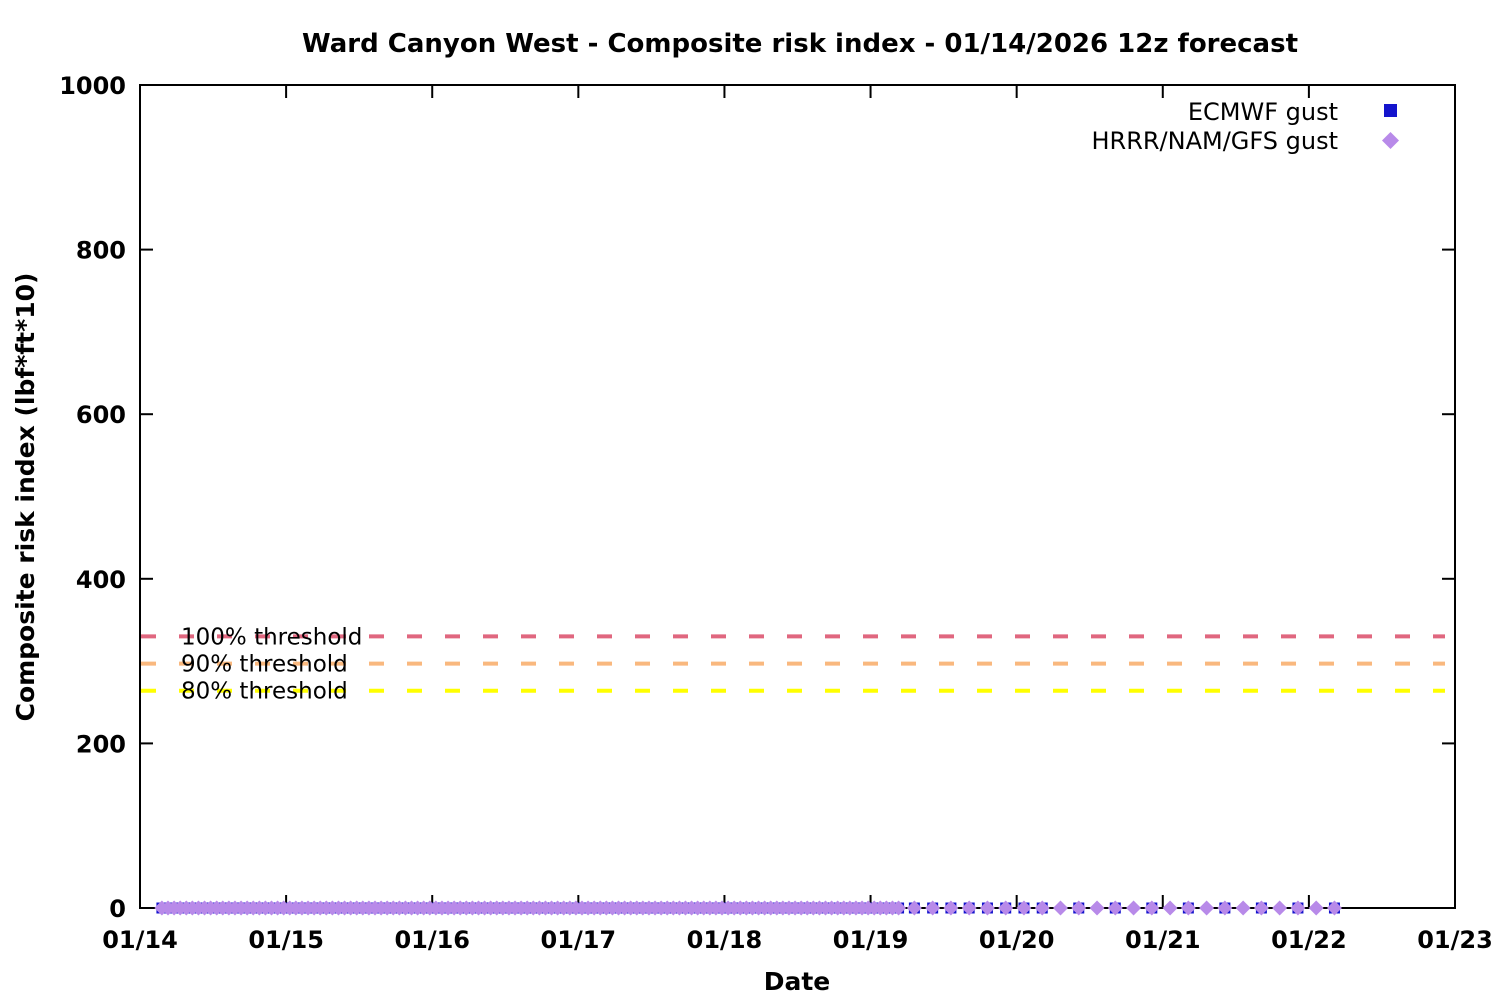 This screenshot has height=1000, width=1500. I want to click on y-axis-title: Composite risk index (lbf*ft*10), so click(25, 497).